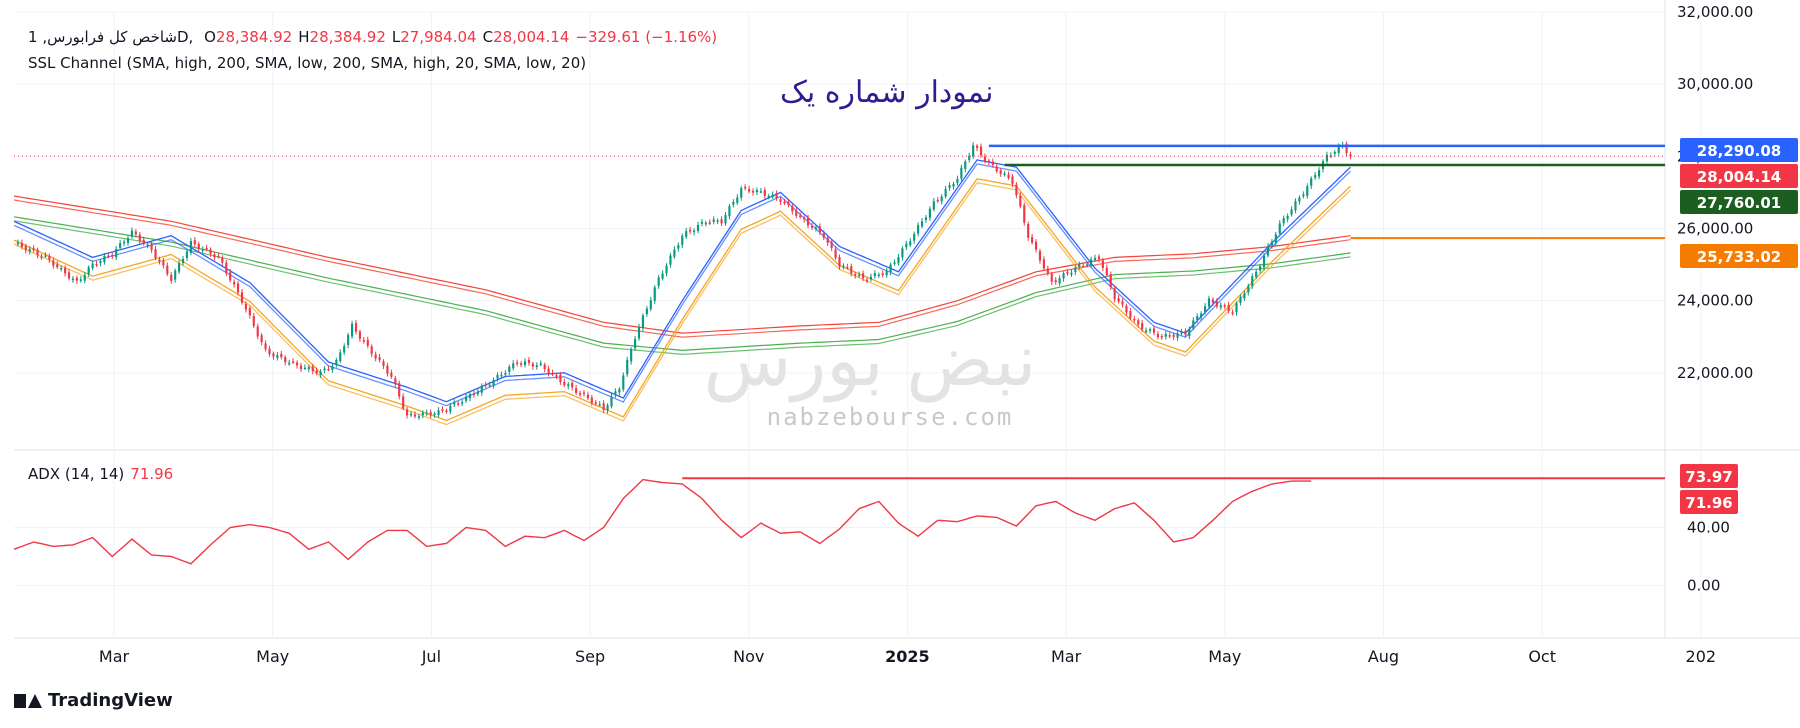  What do you see at coordinates (531, 37) in the screenshot?
I see `close-value: 28,004.14` at bounding box center [531, 37].